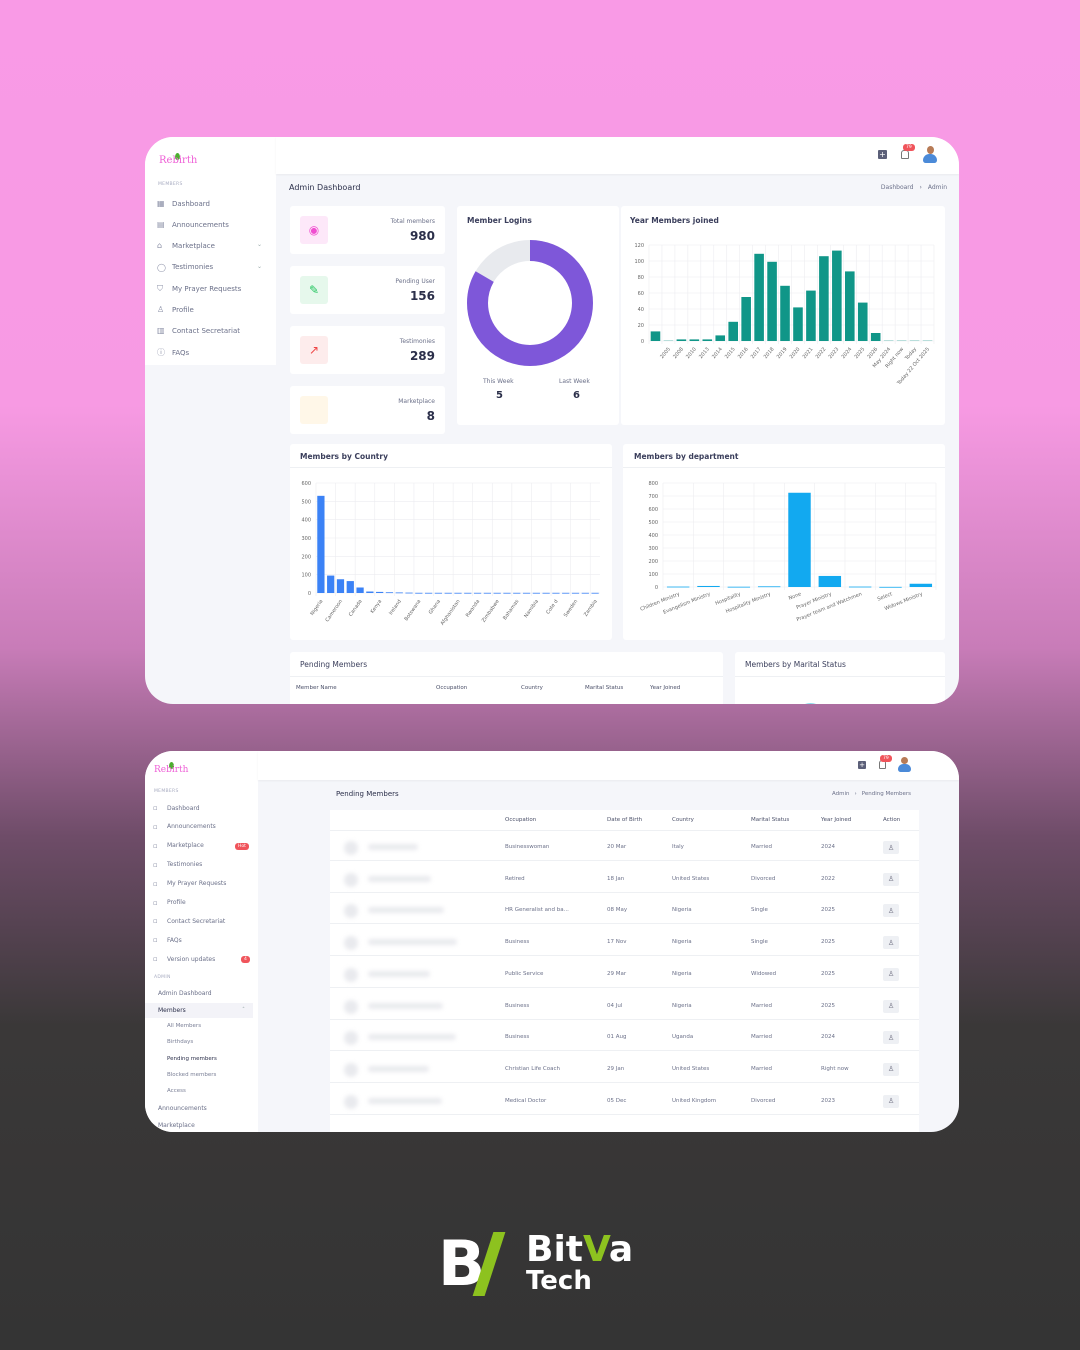 Image resolution: width=1080 pixels, height=1350 pixels. I want to click on sidebar-item-profile: ▫ Profile, so click(169, 903).